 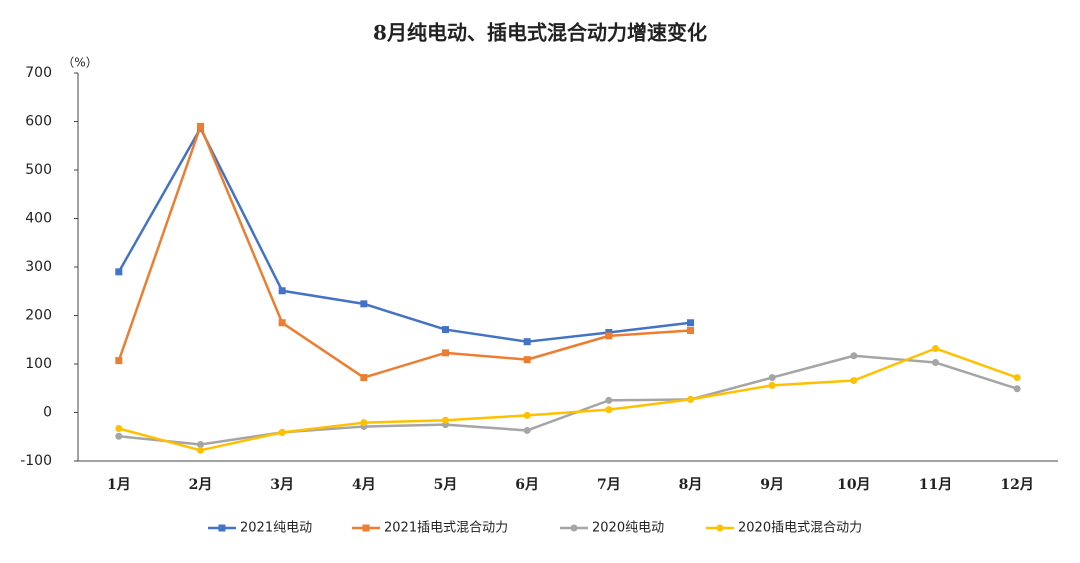 What do you see at coordinates (119, 485) in the screenshot?
I see `x-tick-label: 1月` at bounding box center [119, 485].